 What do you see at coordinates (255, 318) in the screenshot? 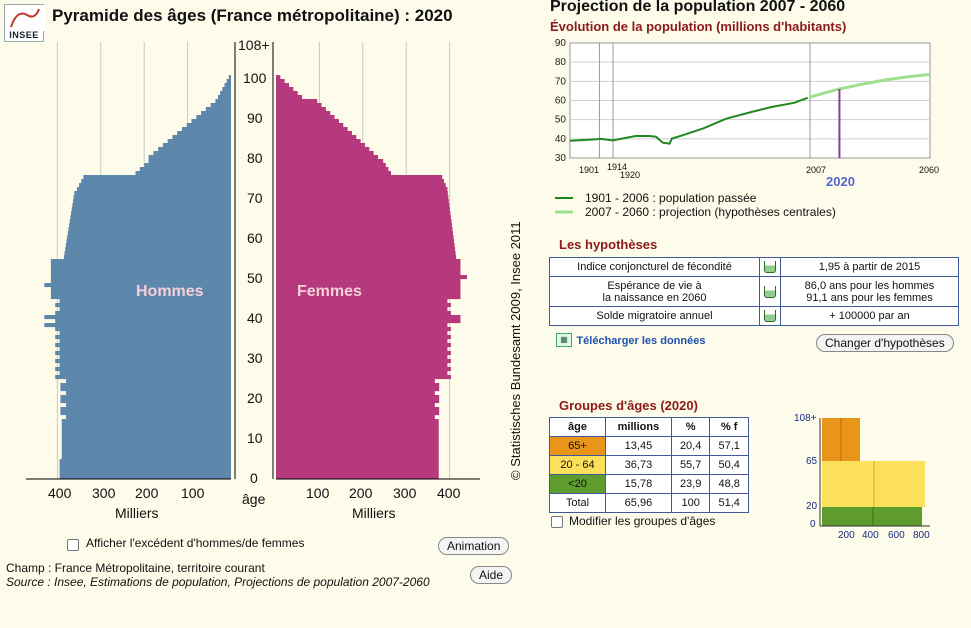
I see `age-tick-40: 40` at bounding box center [255, 318].